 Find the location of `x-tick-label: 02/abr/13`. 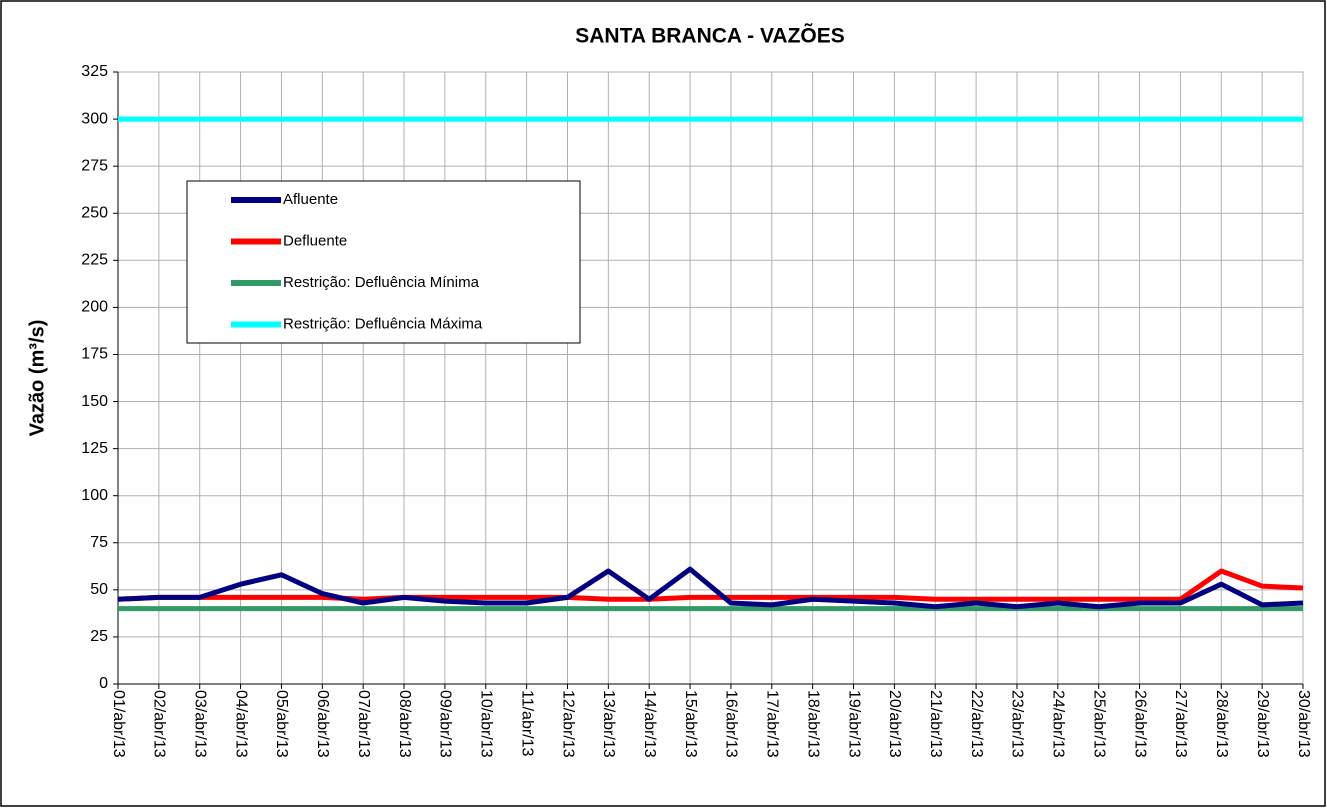

x-tick-label: 02/abr/13 is located at coordinates (159, 724).